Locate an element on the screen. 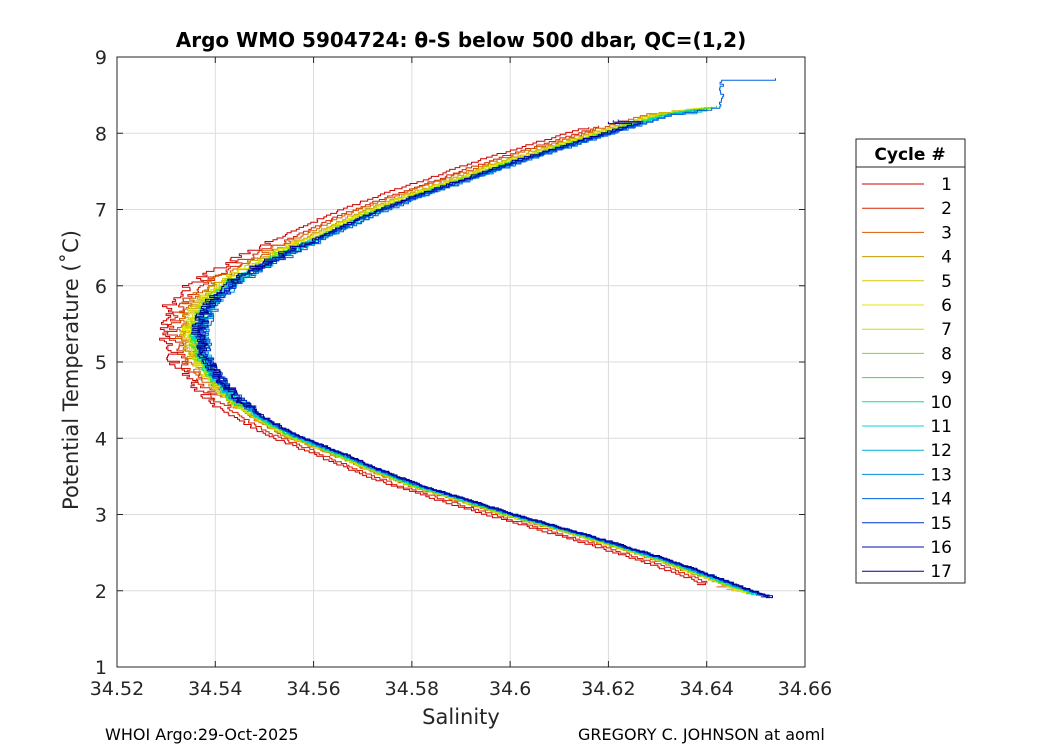  y-tick-label: 3 is located at coordinates (101, 516).